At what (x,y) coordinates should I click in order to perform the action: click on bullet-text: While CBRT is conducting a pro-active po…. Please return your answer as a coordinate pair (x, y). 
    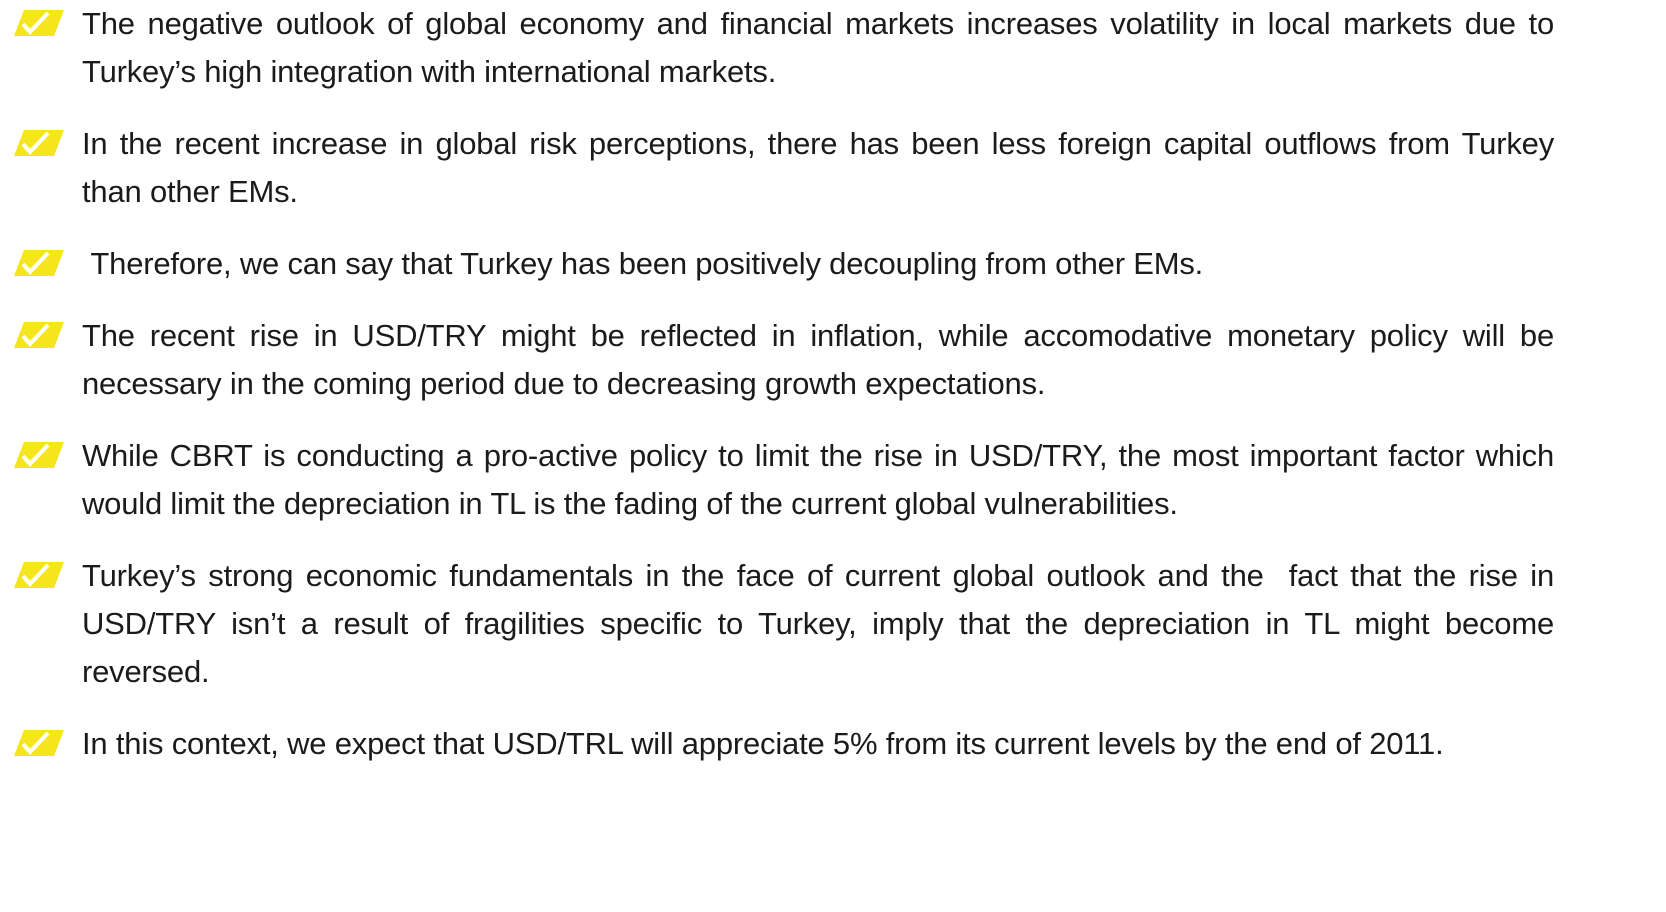
    Looking at the image, I should click on (822, 479).